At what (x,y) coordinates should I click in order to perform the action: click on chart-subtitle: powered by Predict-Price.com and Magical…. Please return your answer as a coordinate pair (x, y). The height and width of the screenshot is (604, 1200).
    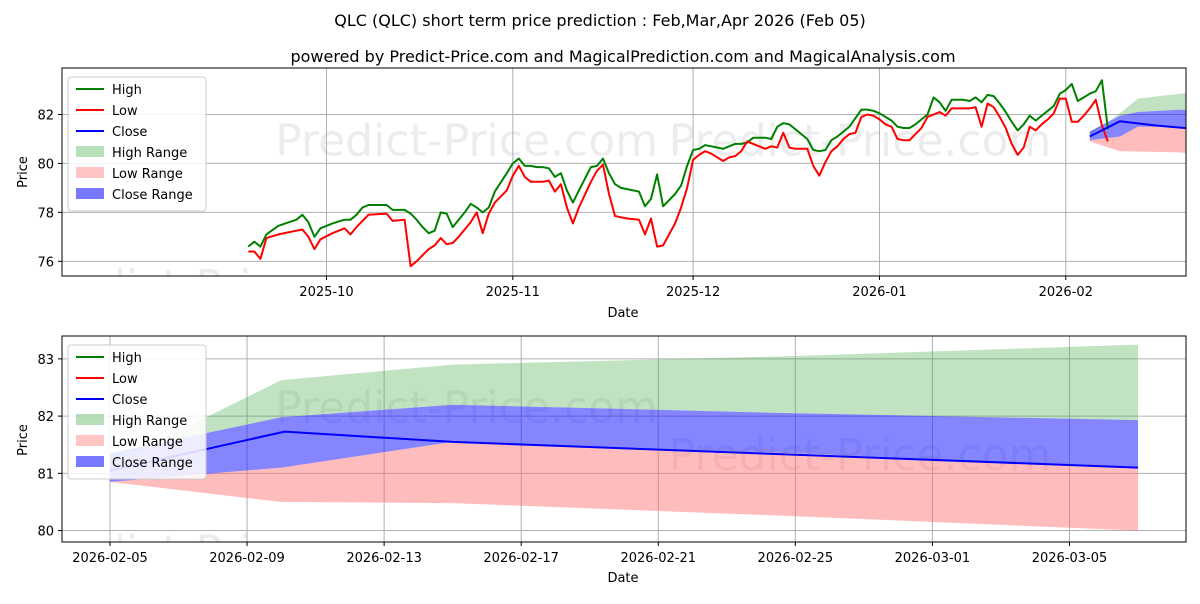
    Looking at the image, I should click on (622, 56).